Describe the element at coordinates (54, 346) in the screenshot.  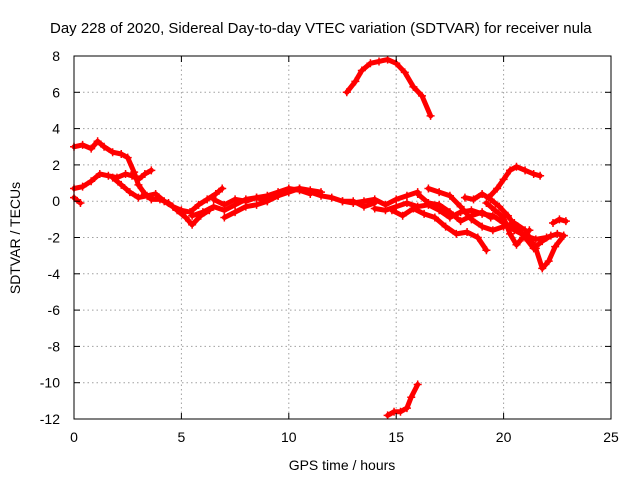
I see `y-tick-label: -8` at that location.